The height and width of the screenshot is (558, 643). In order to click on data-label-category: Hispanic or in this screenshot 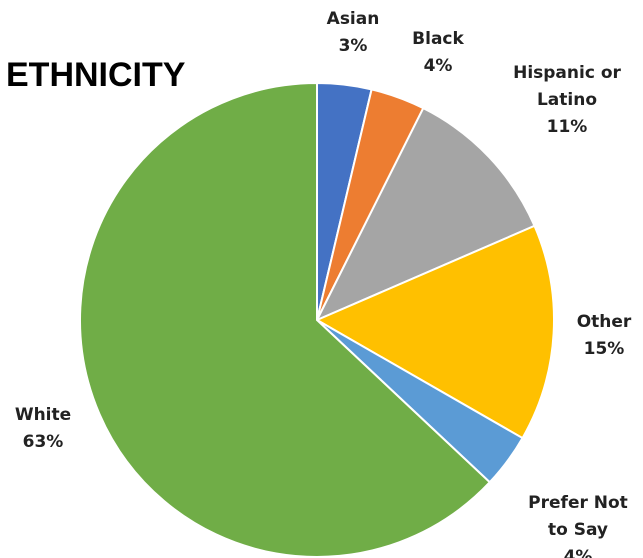, I will do `click(567, 73)`.